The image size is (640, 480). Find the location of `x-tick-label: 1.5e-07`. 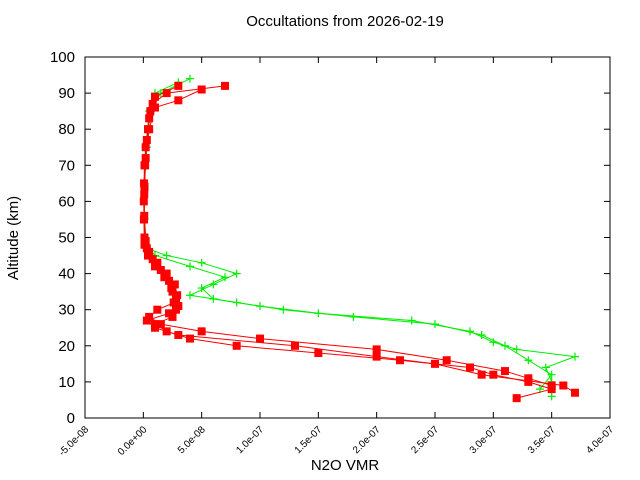

x-tick-label: 1.5e-07 is located at coordinates (309, 440).